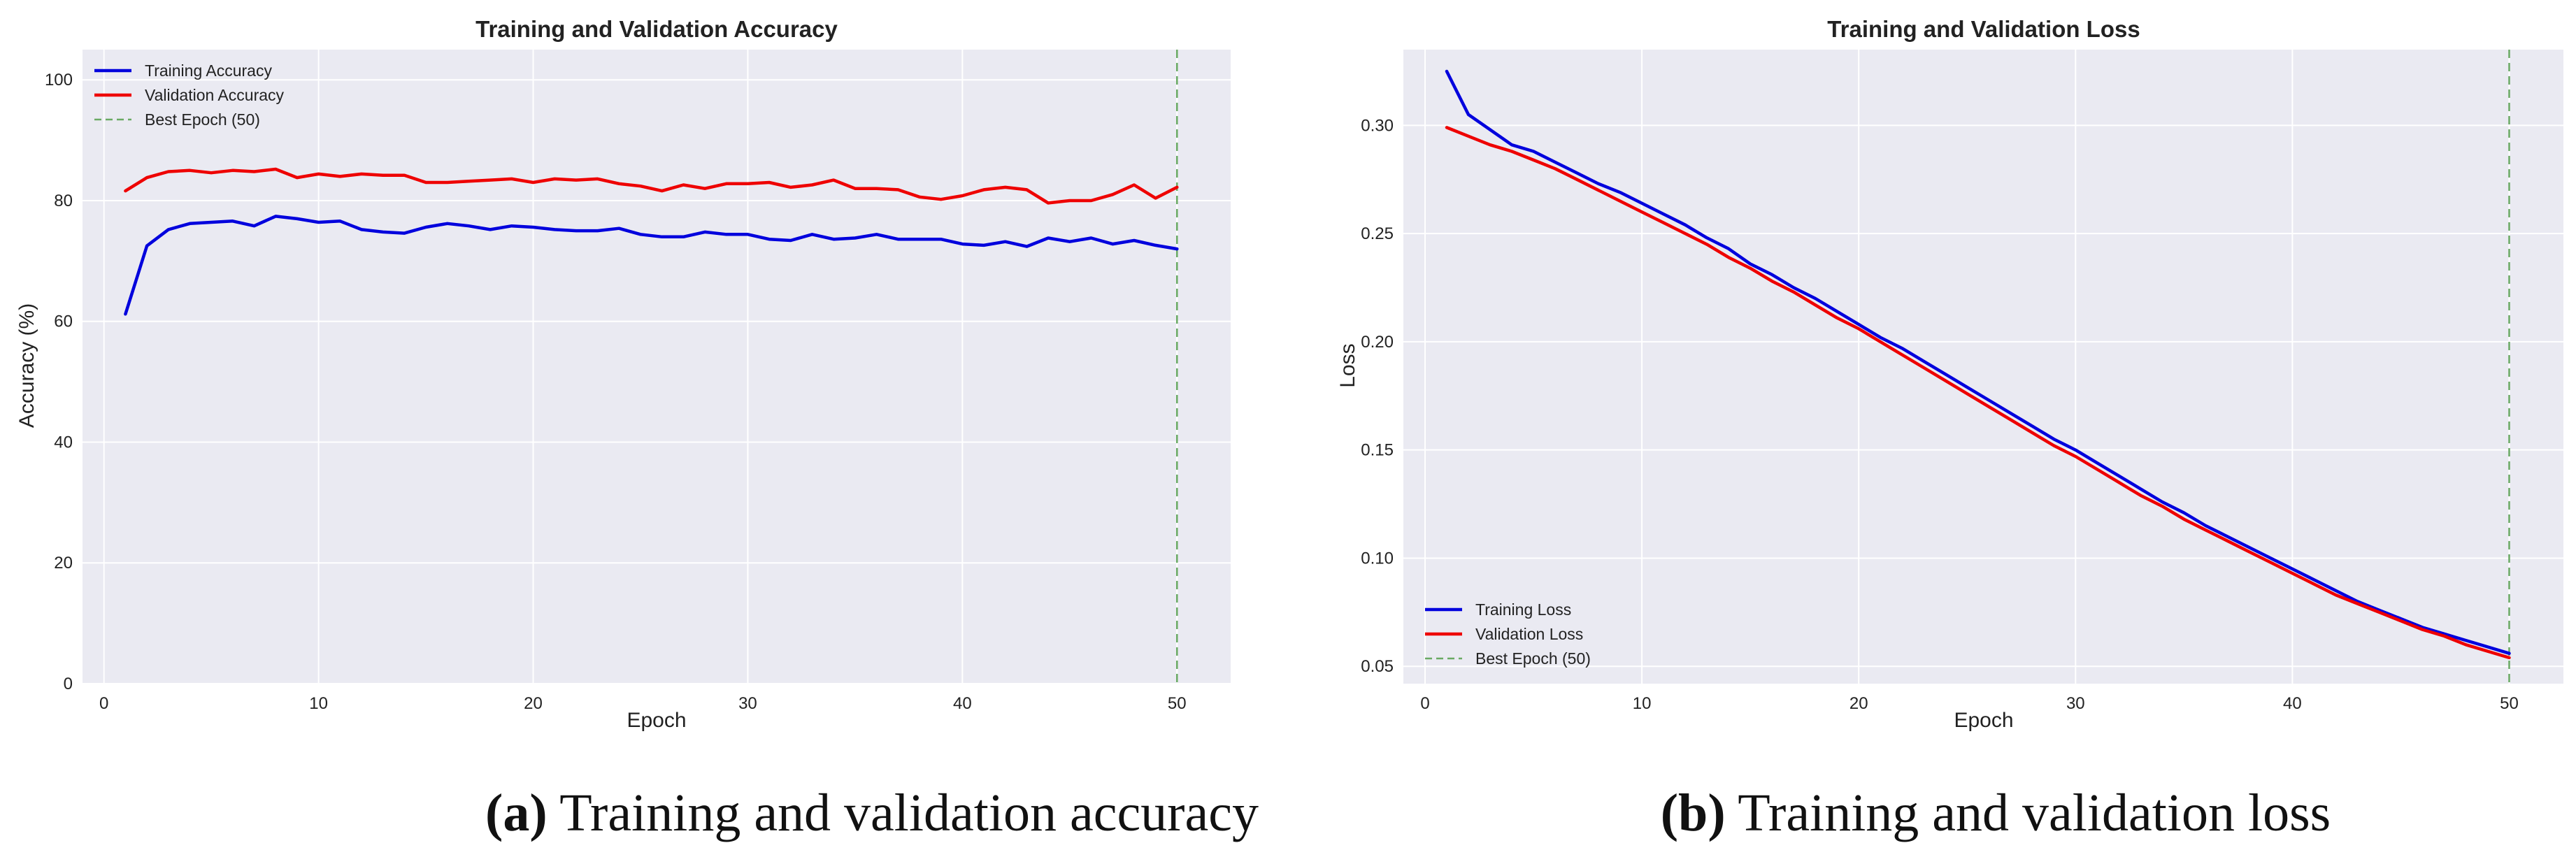 The height and width of the screenshot is (857, 2576). I want to click on validation-accuracy-line, so click(651, 186).